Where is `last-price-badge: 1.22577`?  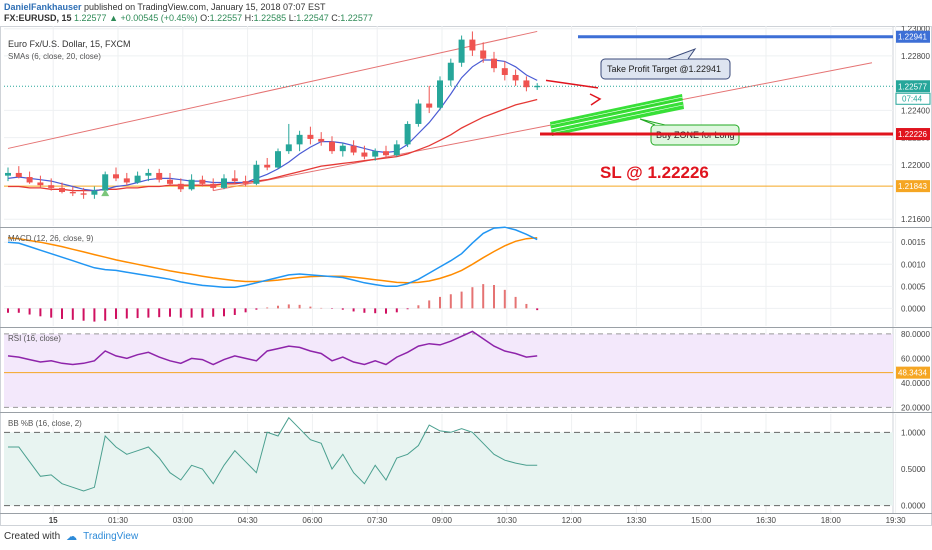
last-price-badge: 1.22577 is located at coordinates (912, 86).